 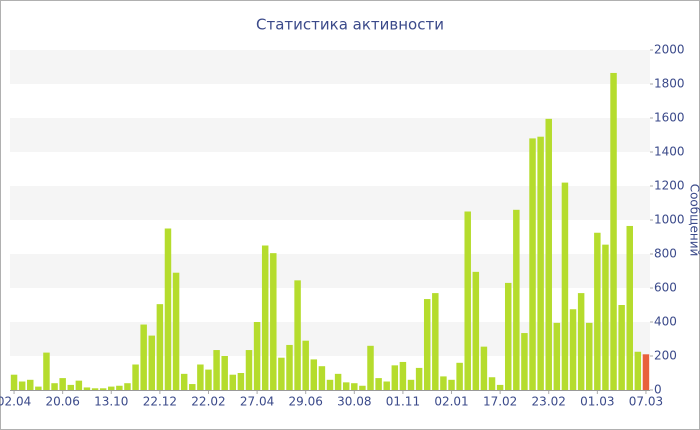 What do you see at coordinates (646, 402) in the screenshot?
I see `x-tick-label: 07.03` at bounding box center [646, 402].